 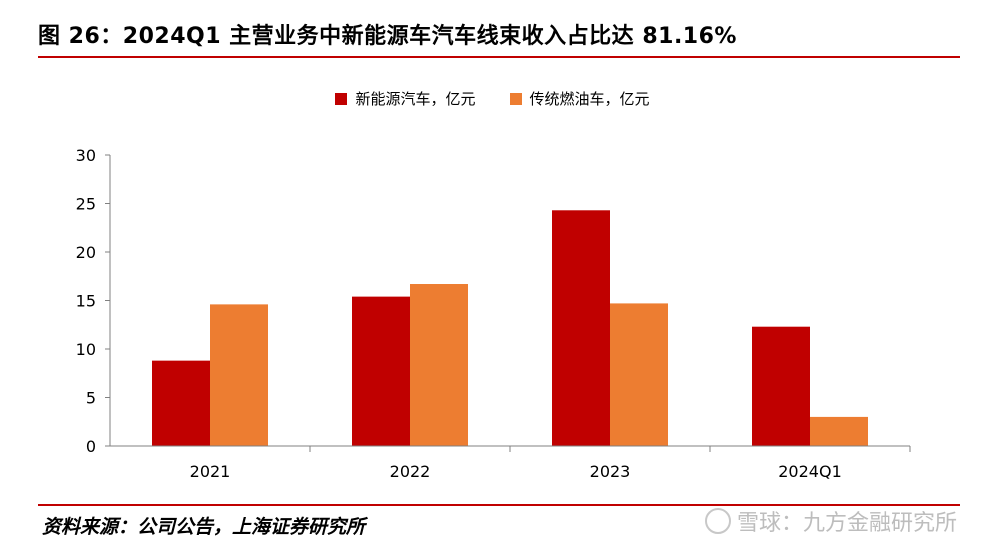 What do you see at coordinates (204, 527) in the screenshot?
I see `source-note: 资料来源：公司公告，上海证券研究所` at bounding box center [204, 527].